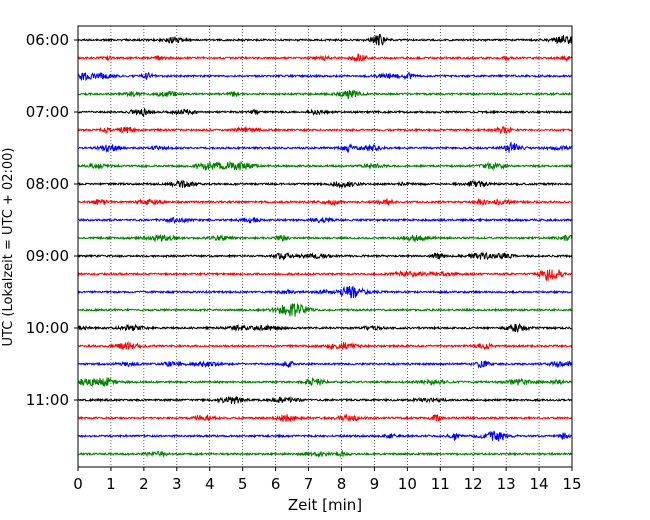 The image size is (650, 520). Describe the element at coordinates (78, 484) in the screenshot. I see `x-tick-label: 0` at that location.